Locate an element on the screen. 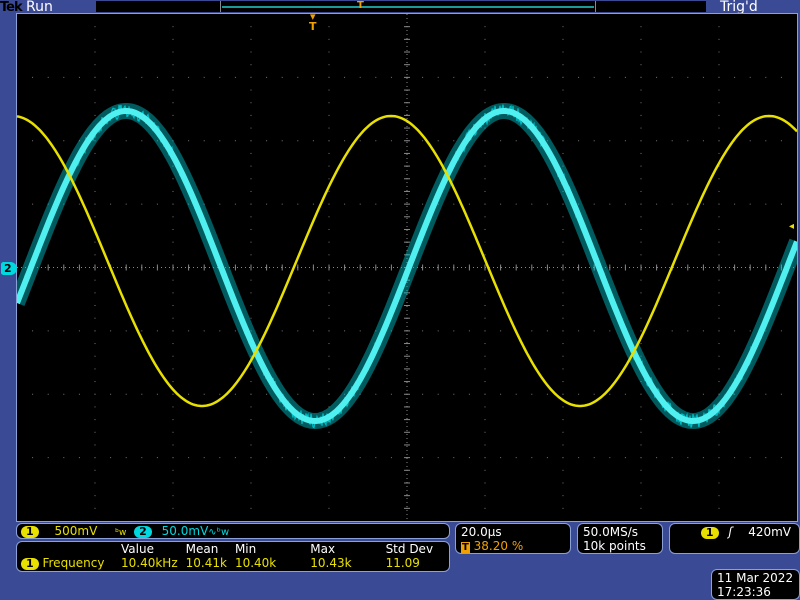 The image size is (800, 600). ch1-scale: 500mV is located at coordinates (75, 531).